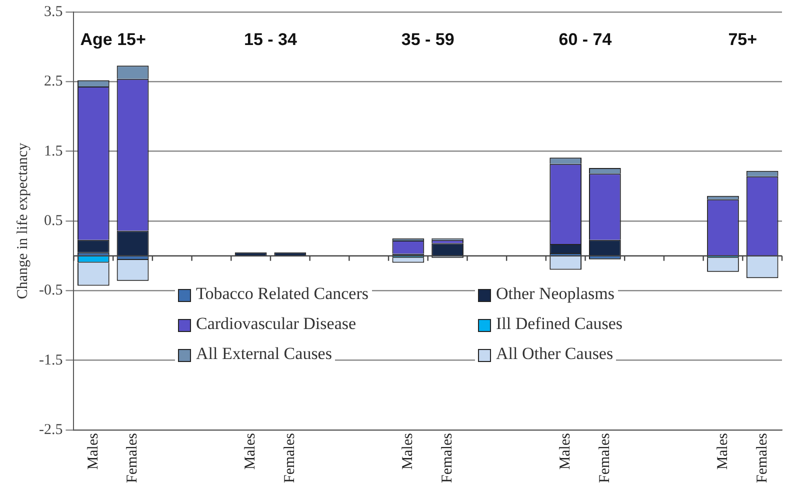 This screenshot has width=790, height=490. Describe the element at coordinates (22, 221) in the screenshot. I see `y-axis-title: Change in life expectancy` at that location.